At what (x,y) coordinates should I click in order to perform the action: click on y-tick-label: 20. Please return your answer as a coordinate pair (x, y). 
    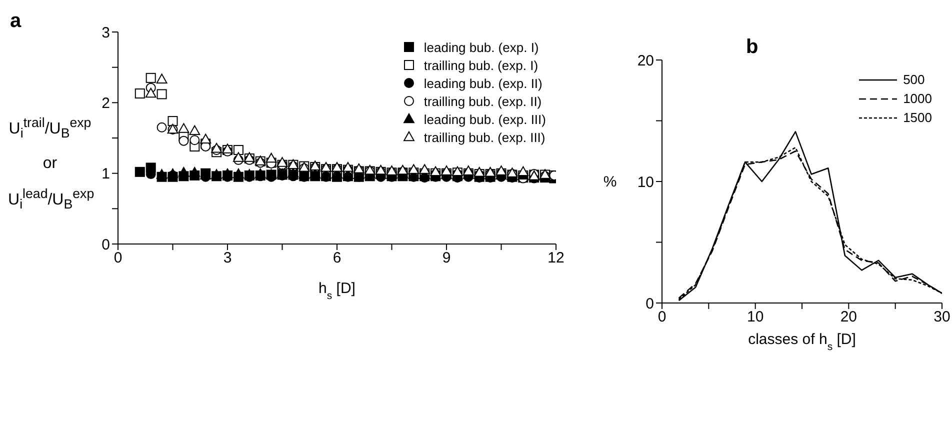
    Looking at the image, I should click on (645, 61).